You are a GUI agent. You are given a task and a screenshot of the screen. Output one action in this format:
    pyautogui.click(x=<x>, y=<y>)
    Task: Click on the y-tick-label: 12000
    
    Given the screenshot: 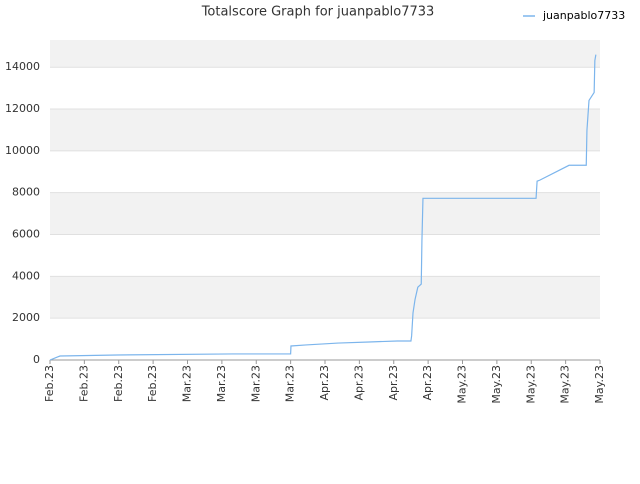 What is the action you would take?
    pyautogui.click(x=22, y=108)
    